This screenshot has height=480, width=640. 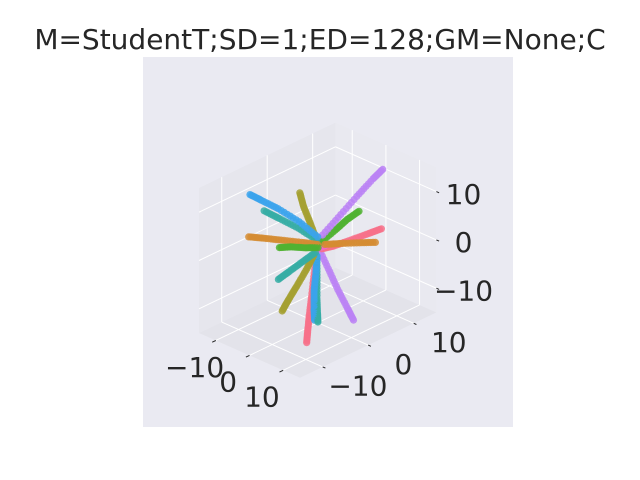 I want to click on z-tick-label: 10, so click(x=464, y=194).